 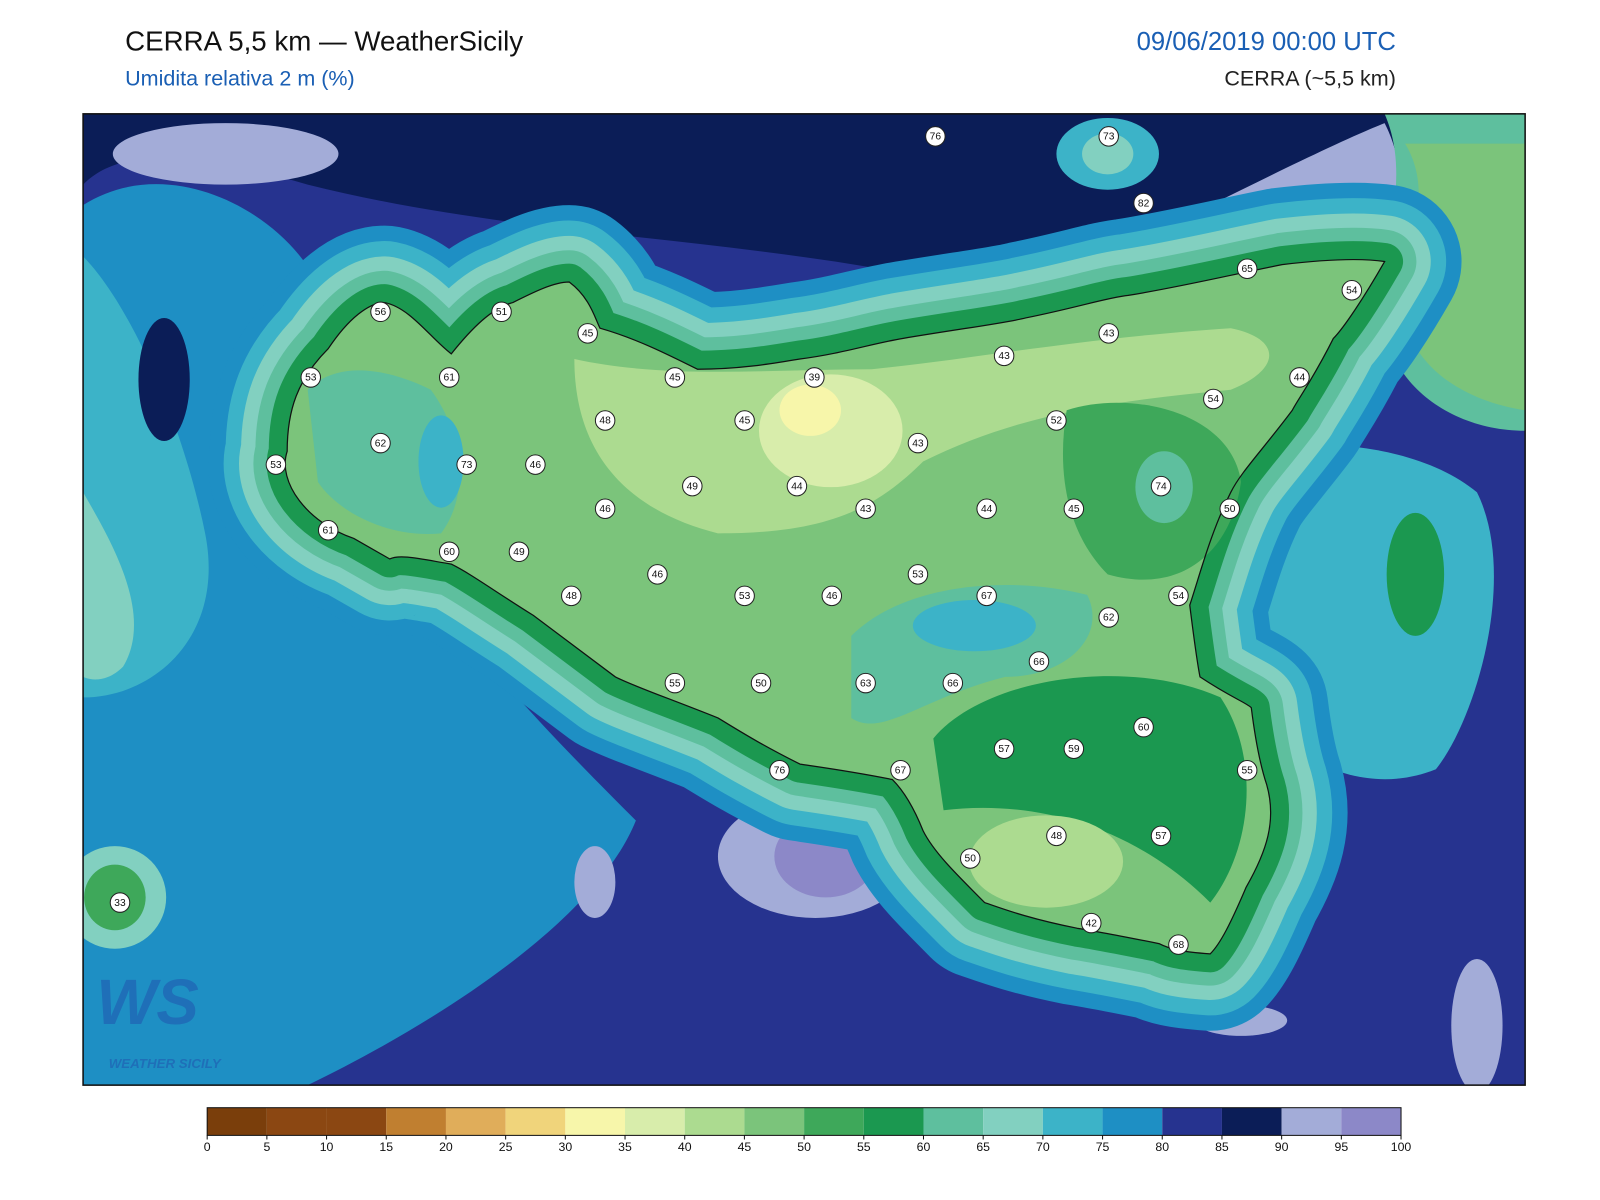 I want to click on station-value: 59, so click(x=1074, y=749).